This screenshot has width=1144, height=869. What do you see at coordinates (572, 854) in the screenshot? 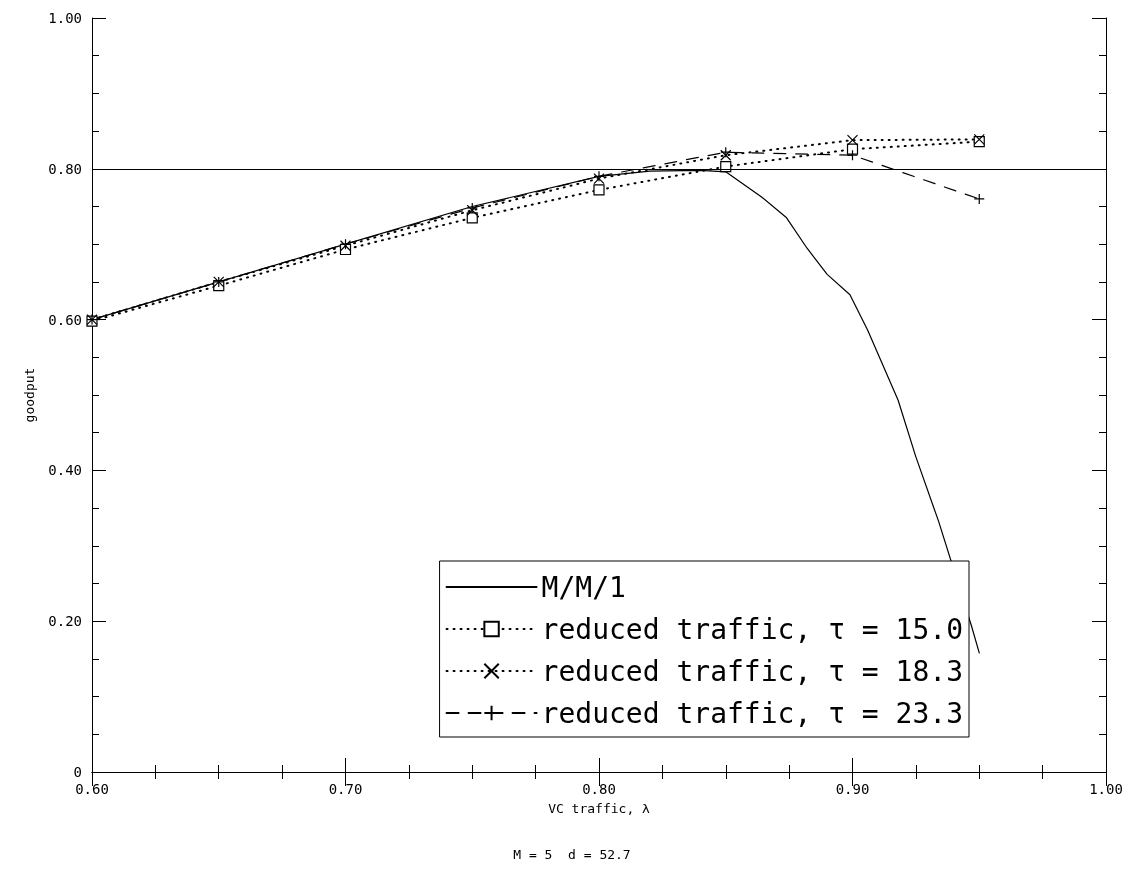
I see `text: M = 5 d = 52.7` at bounding box center [572, 854].